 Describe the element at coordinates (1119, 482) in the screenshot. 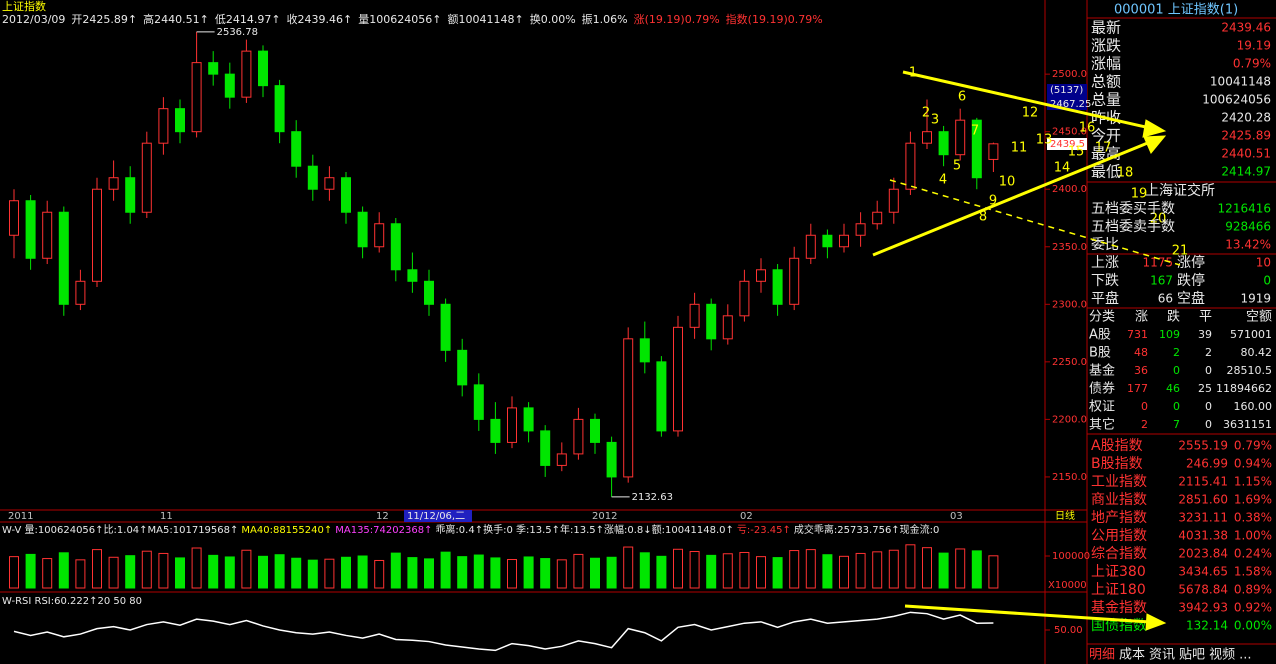

I see `index-name: 工业指数` at that location.